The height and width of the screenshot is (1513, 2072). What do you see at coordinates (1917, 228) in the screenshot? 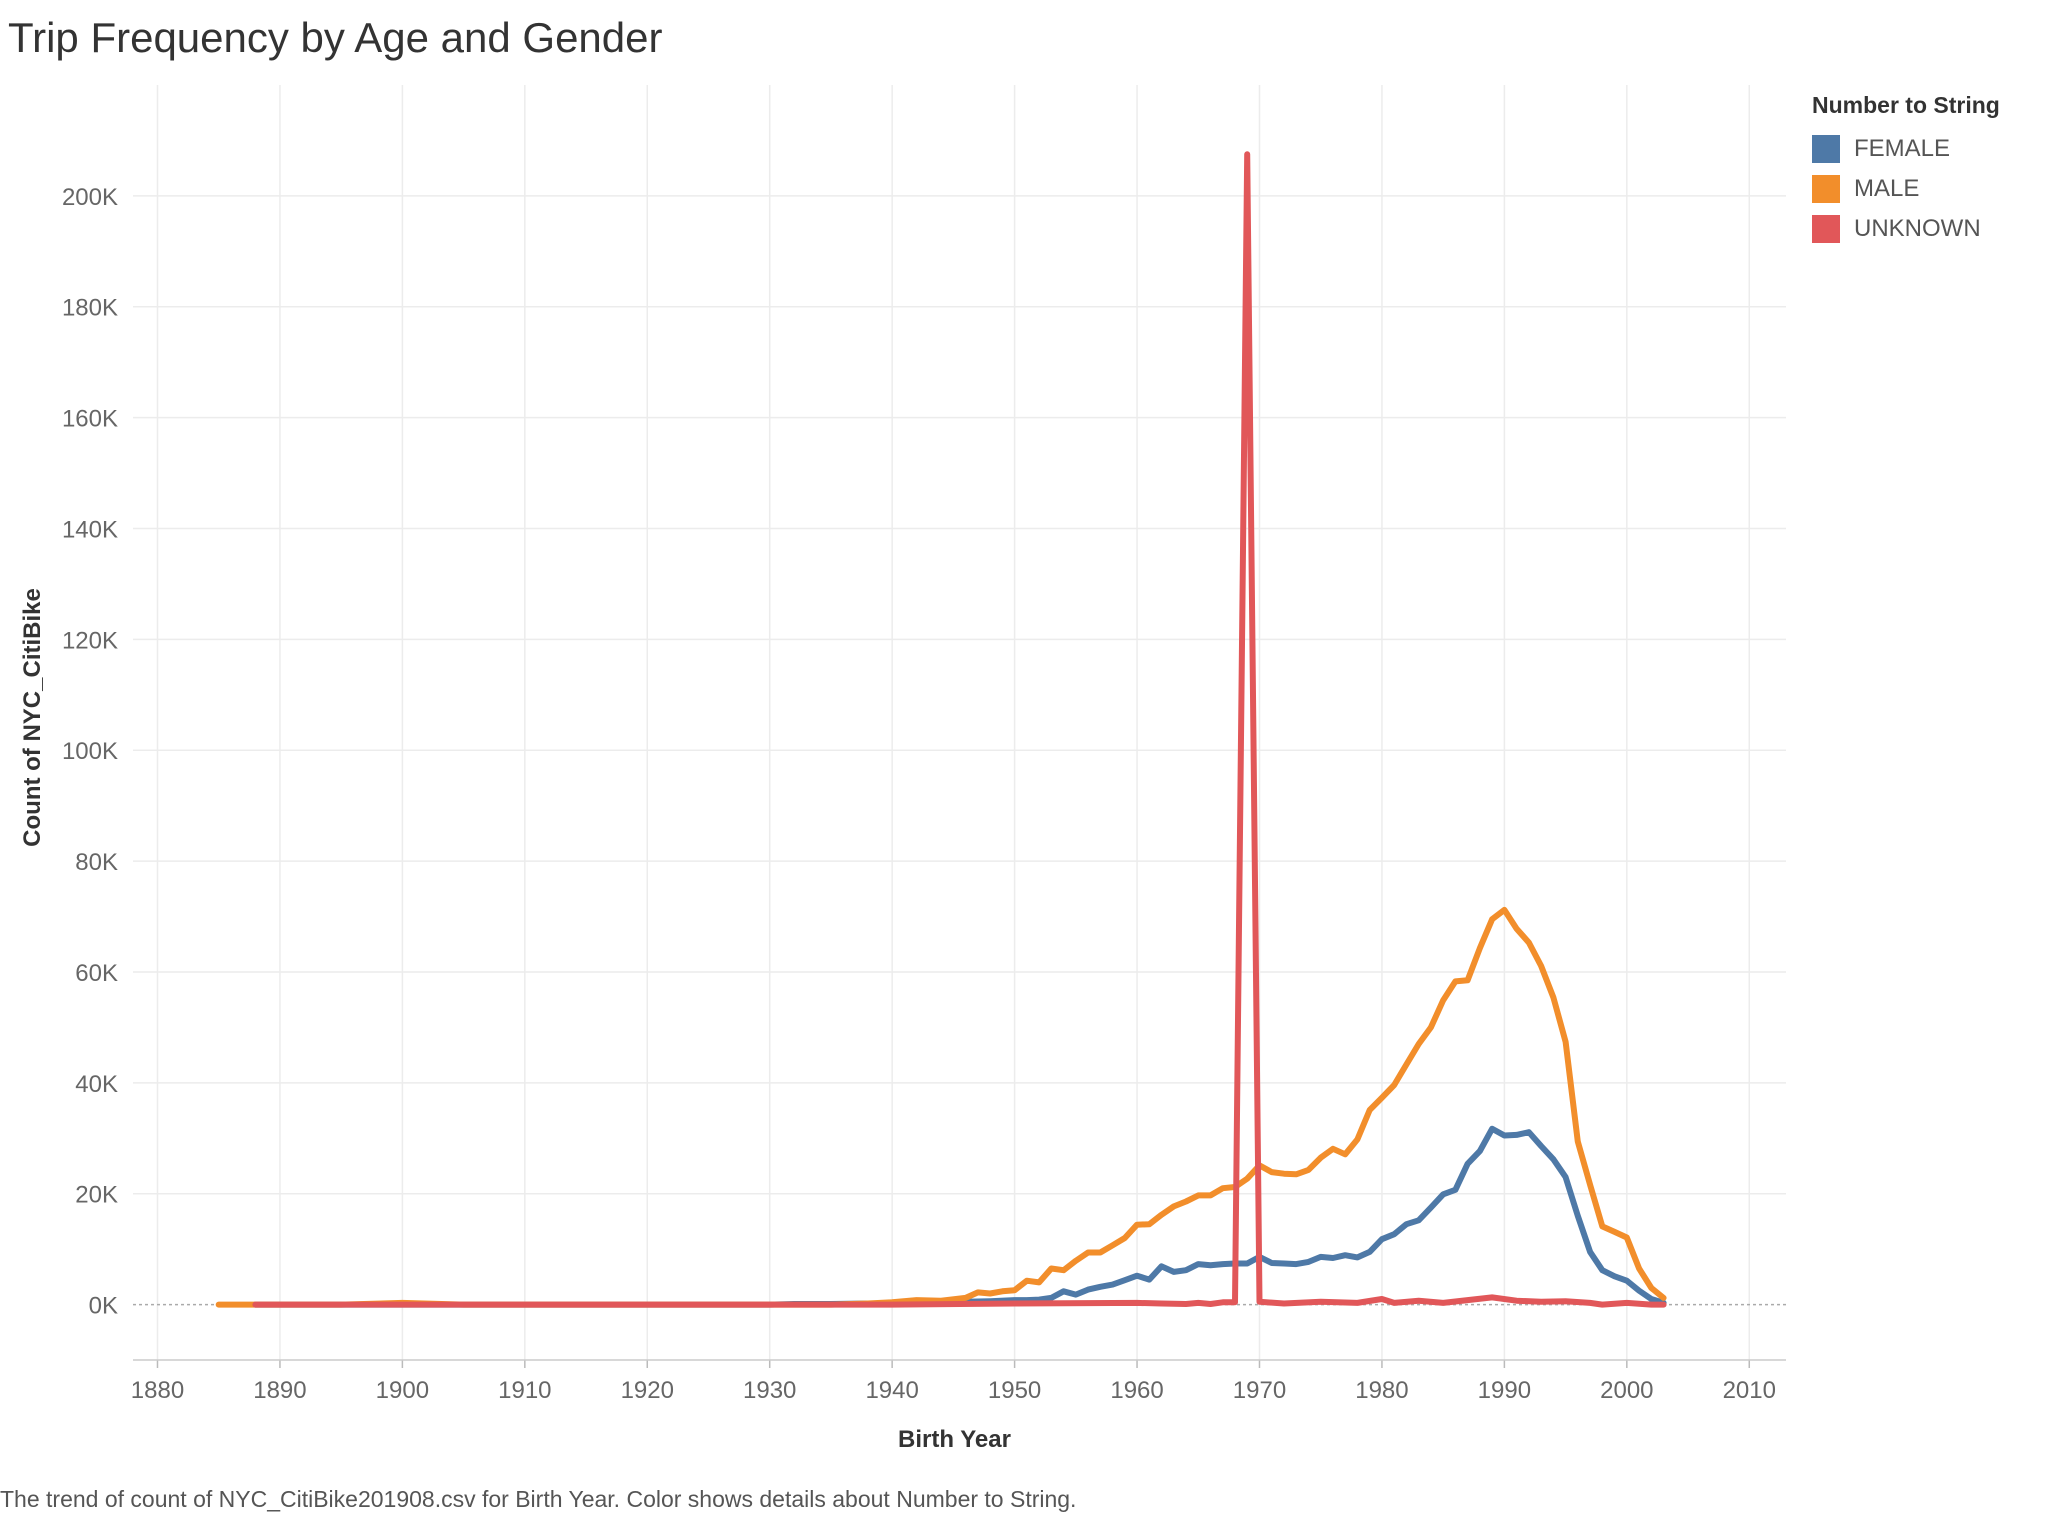
I see `legend-label-unknown: UNKNOWN` at bounding box center [1917, 228].